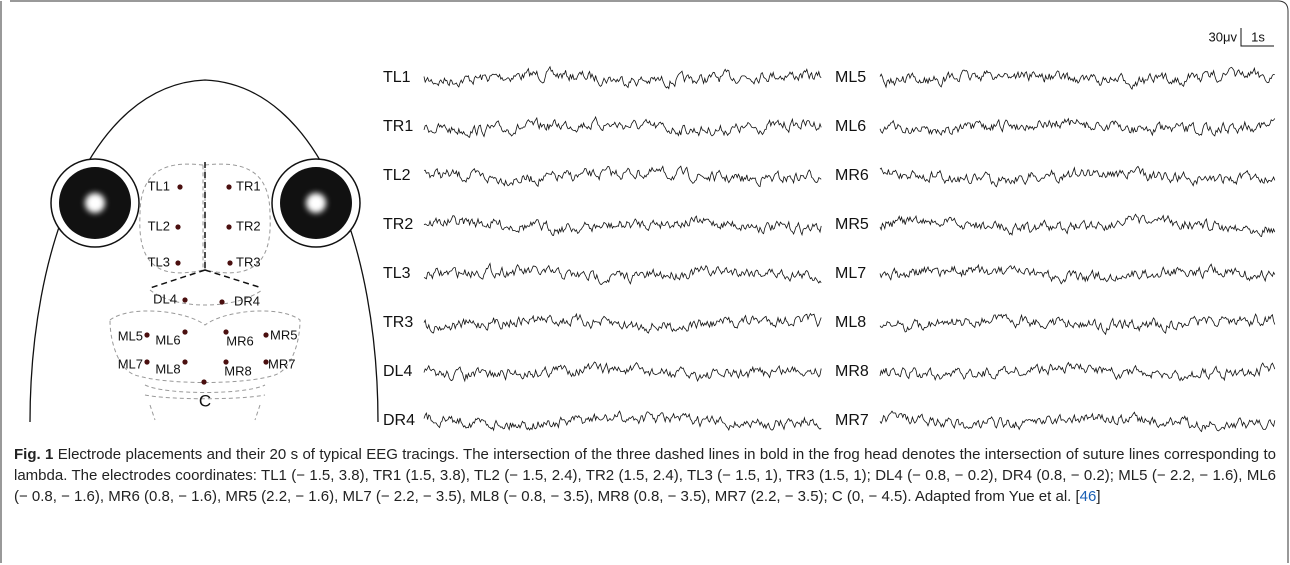 This screenshot has height=565, width=1290. Describe the element at coordinates (852, 224) in the screenshot. I see `trace-label: MR5` at that location.